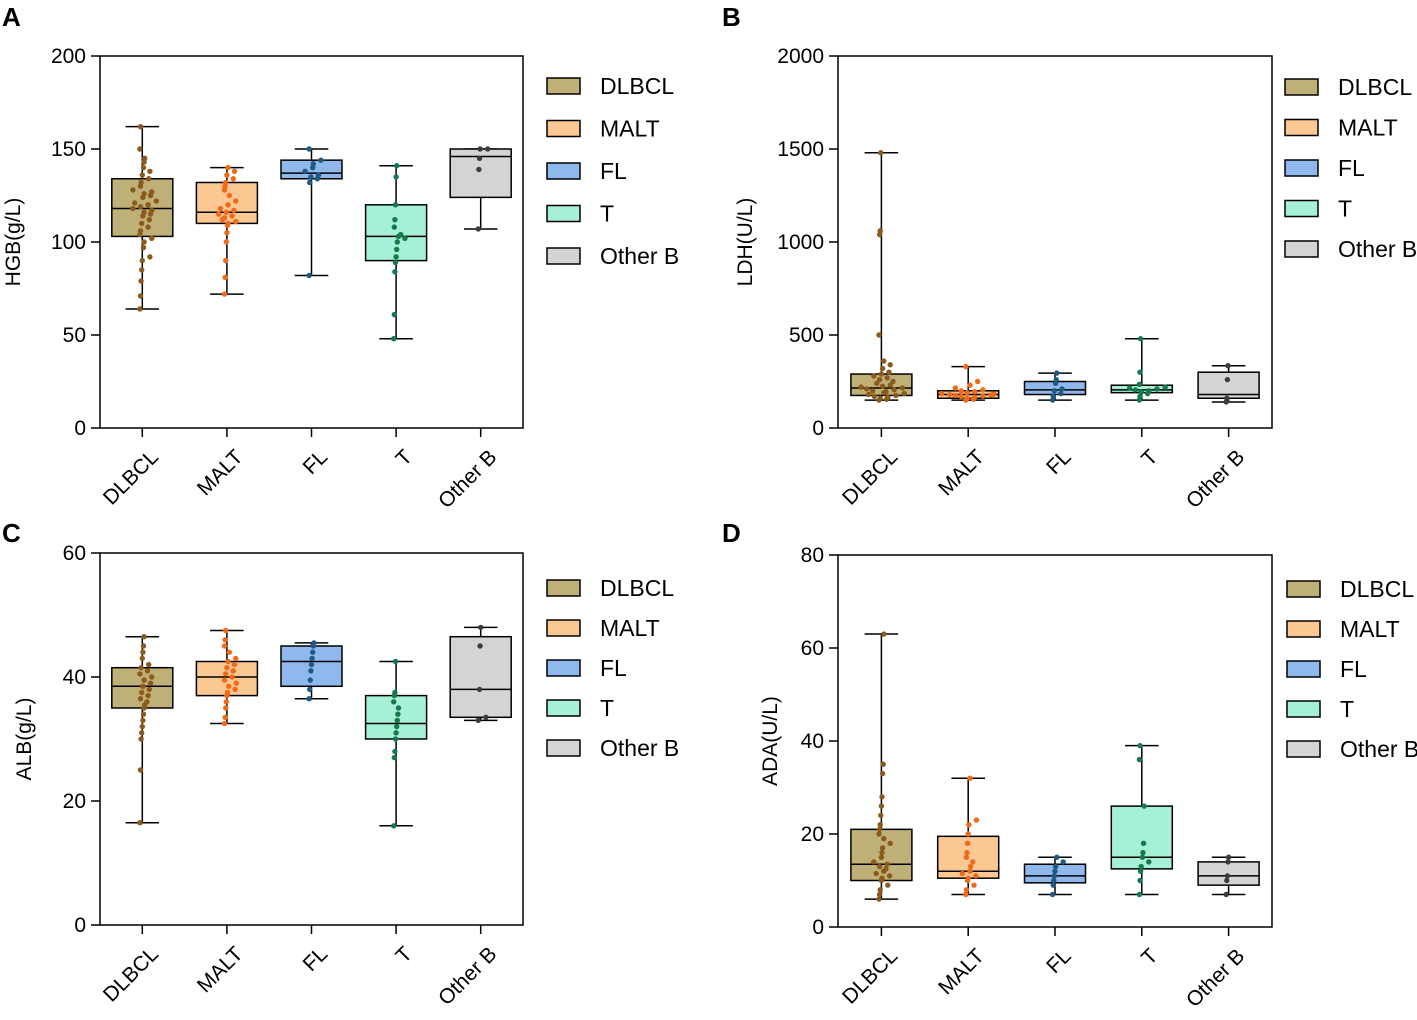 This screenshot has height=1020, width=1417. I want to click on y-tick-label: 60, so click(812, 648).